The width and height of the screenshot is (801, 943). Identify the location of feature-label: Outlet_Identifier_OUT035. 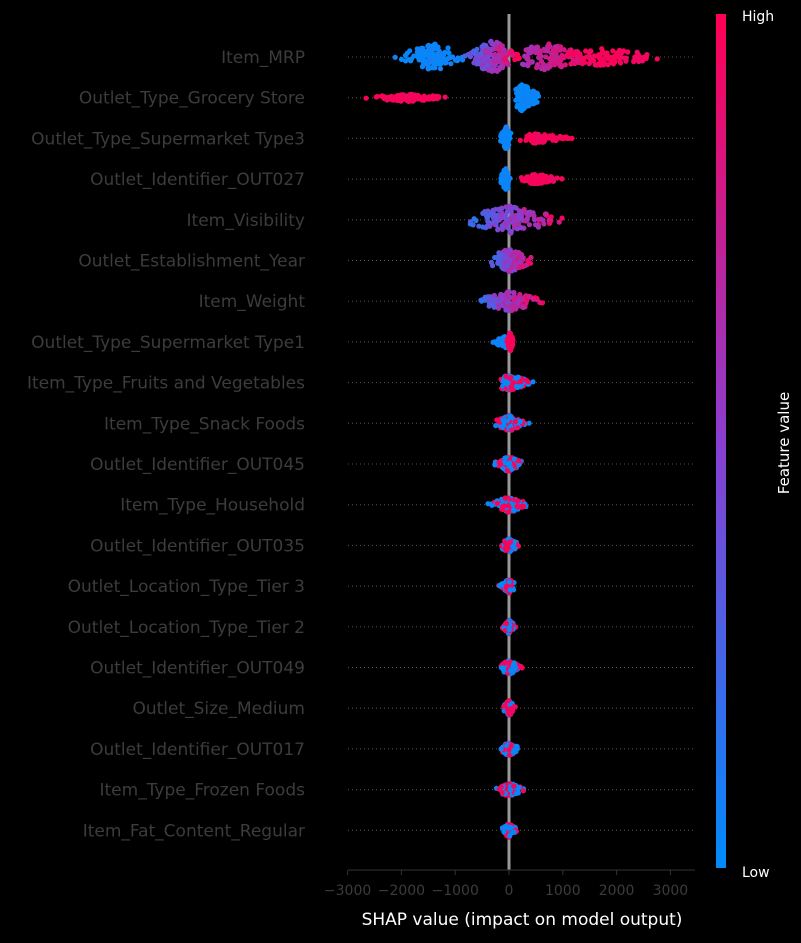
(197, 546).